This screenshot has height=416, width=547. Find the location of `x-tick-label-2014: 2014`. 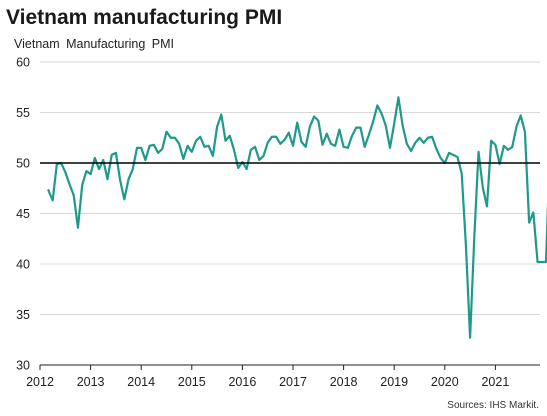

x-tick-label-2014: 2014 is located at coordinates (141, 382).